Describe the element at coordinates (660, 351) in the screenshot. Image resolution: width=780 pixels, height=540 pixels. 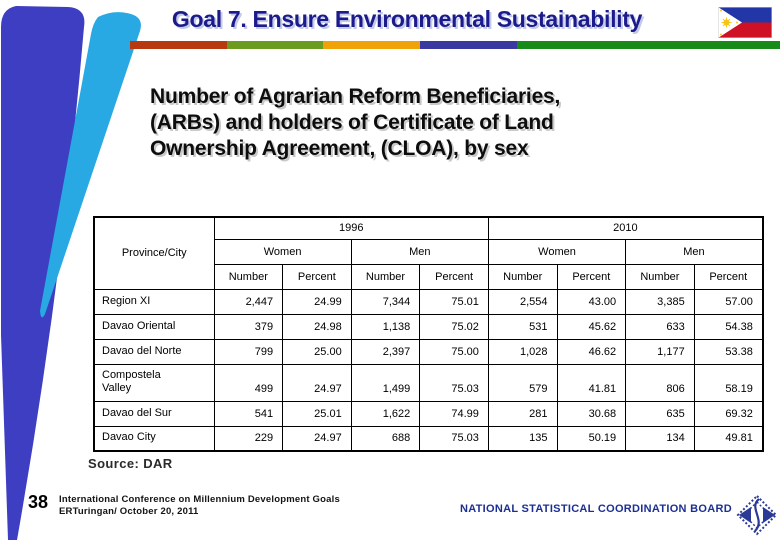
I see `value-cell: 1,177` at that location.